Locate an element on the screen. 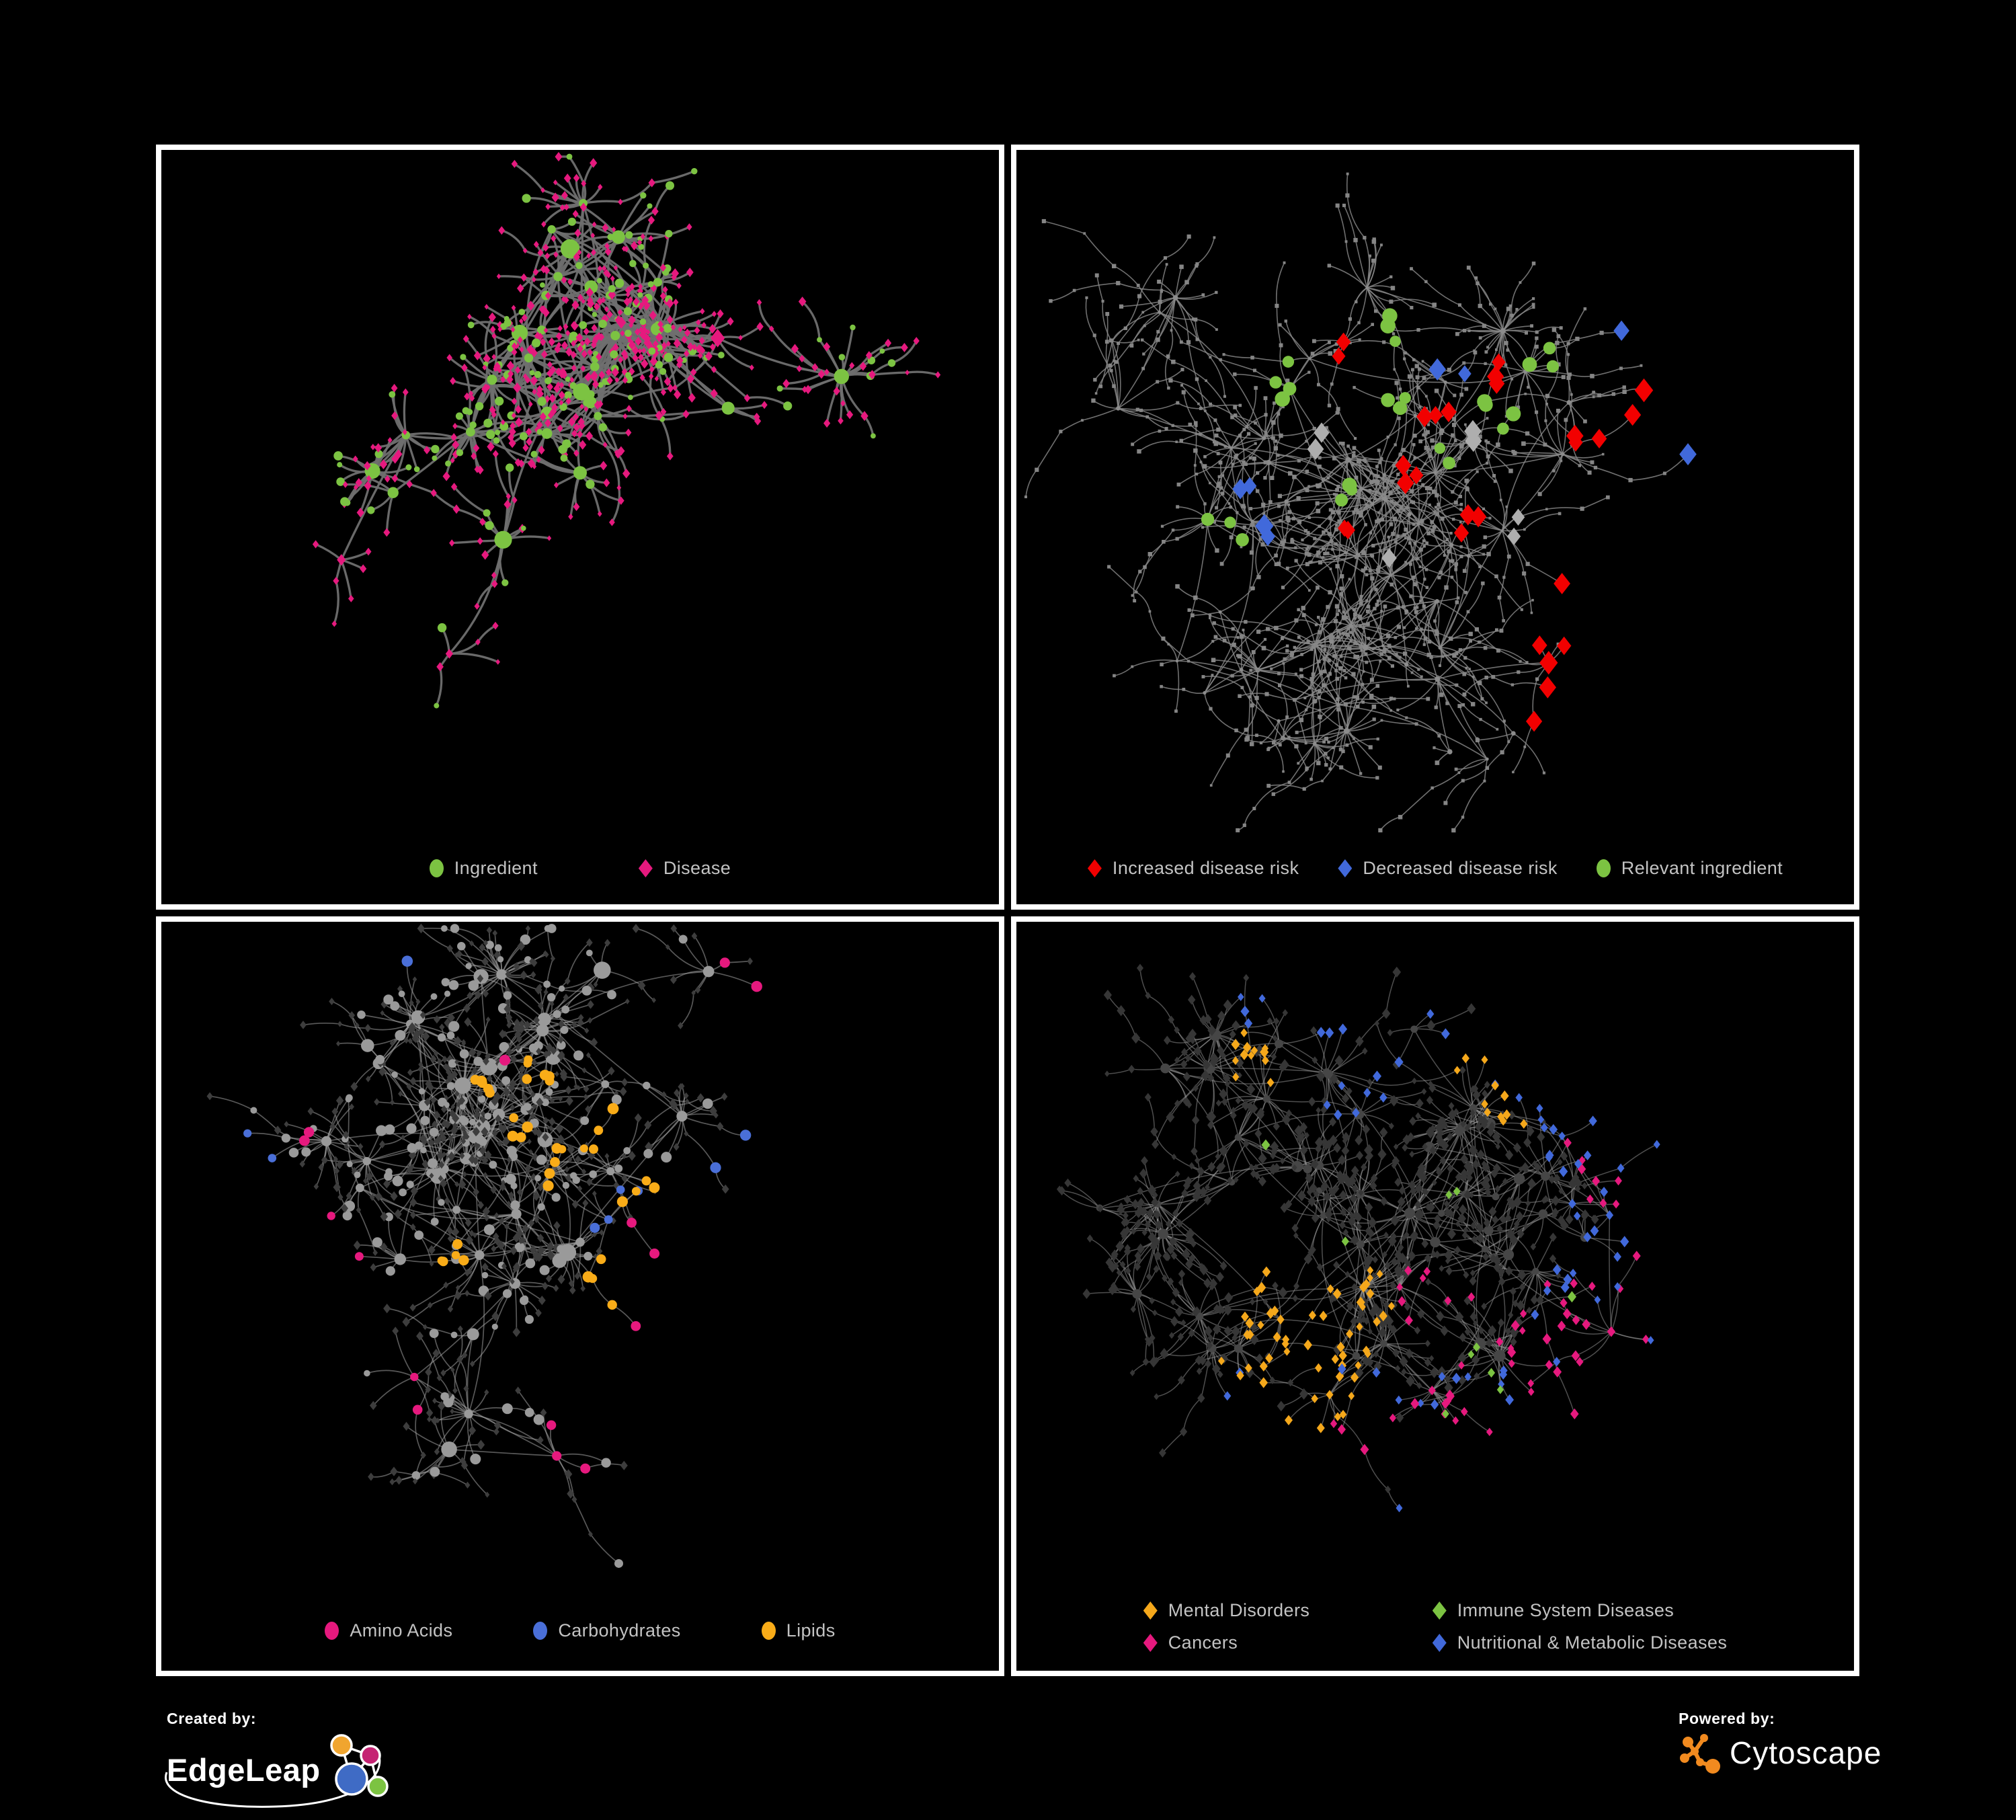 The height and width of the screenshot is (1820, 2016). network-graph-ingredient-classes is located at coordinates (484, 1245).